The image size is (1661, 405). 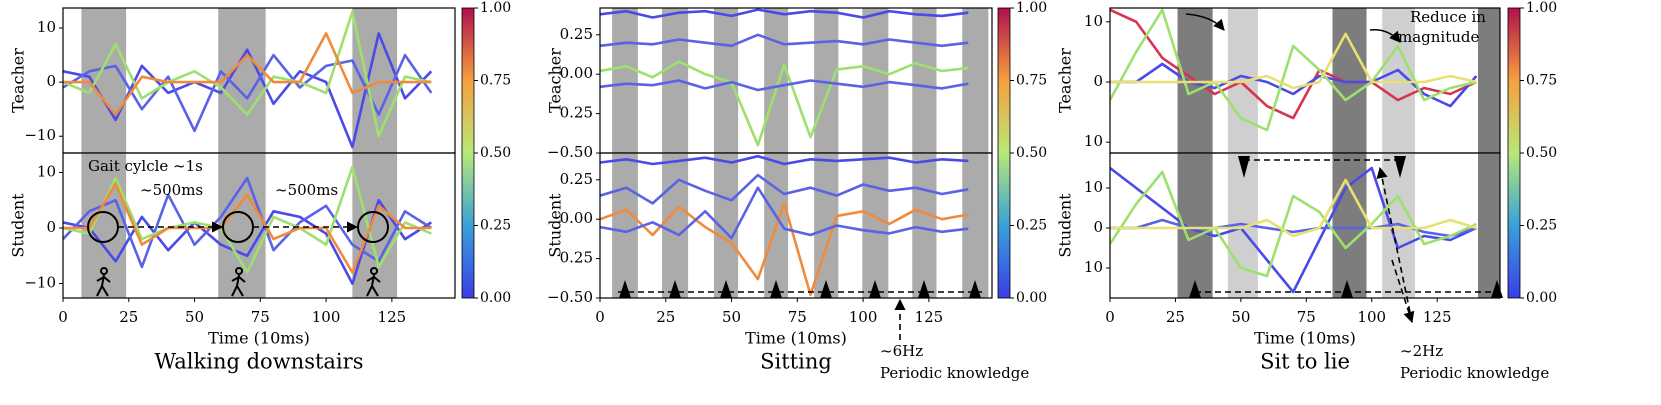 I want to click on annotation: ~6Hz, so click(x=901, y=351).